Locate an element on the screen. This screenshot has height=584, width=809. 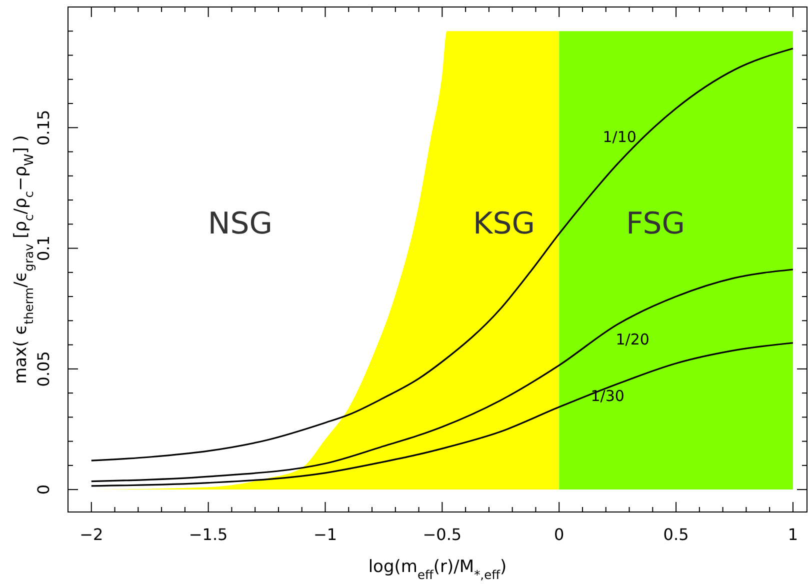
annotation: NSG is located at coordinates (240, 224).